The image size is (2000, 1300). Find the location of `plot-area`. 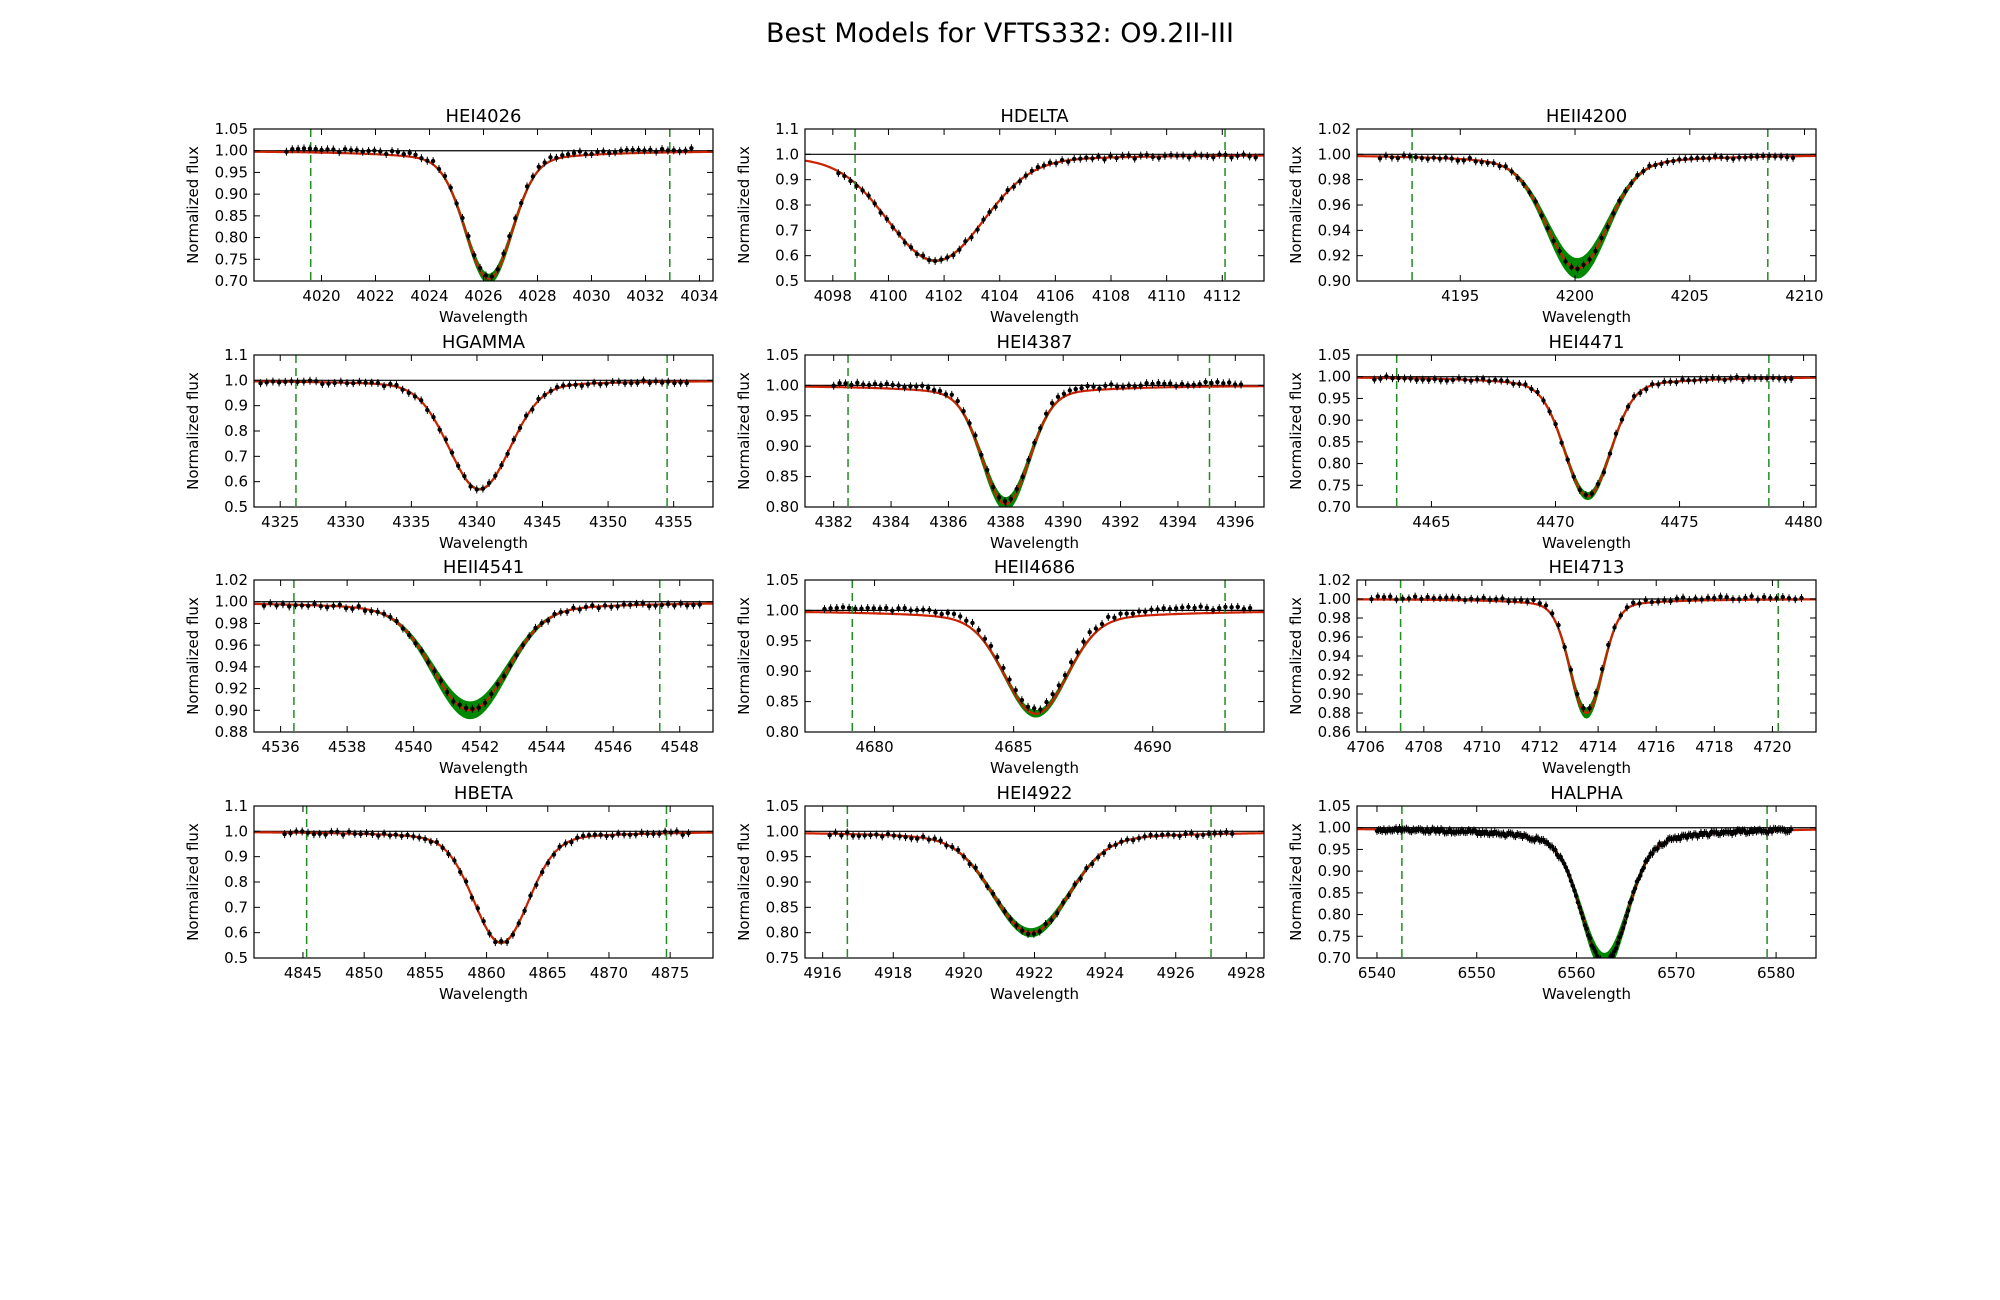

plot-area is located at coordinates (1034, 656).